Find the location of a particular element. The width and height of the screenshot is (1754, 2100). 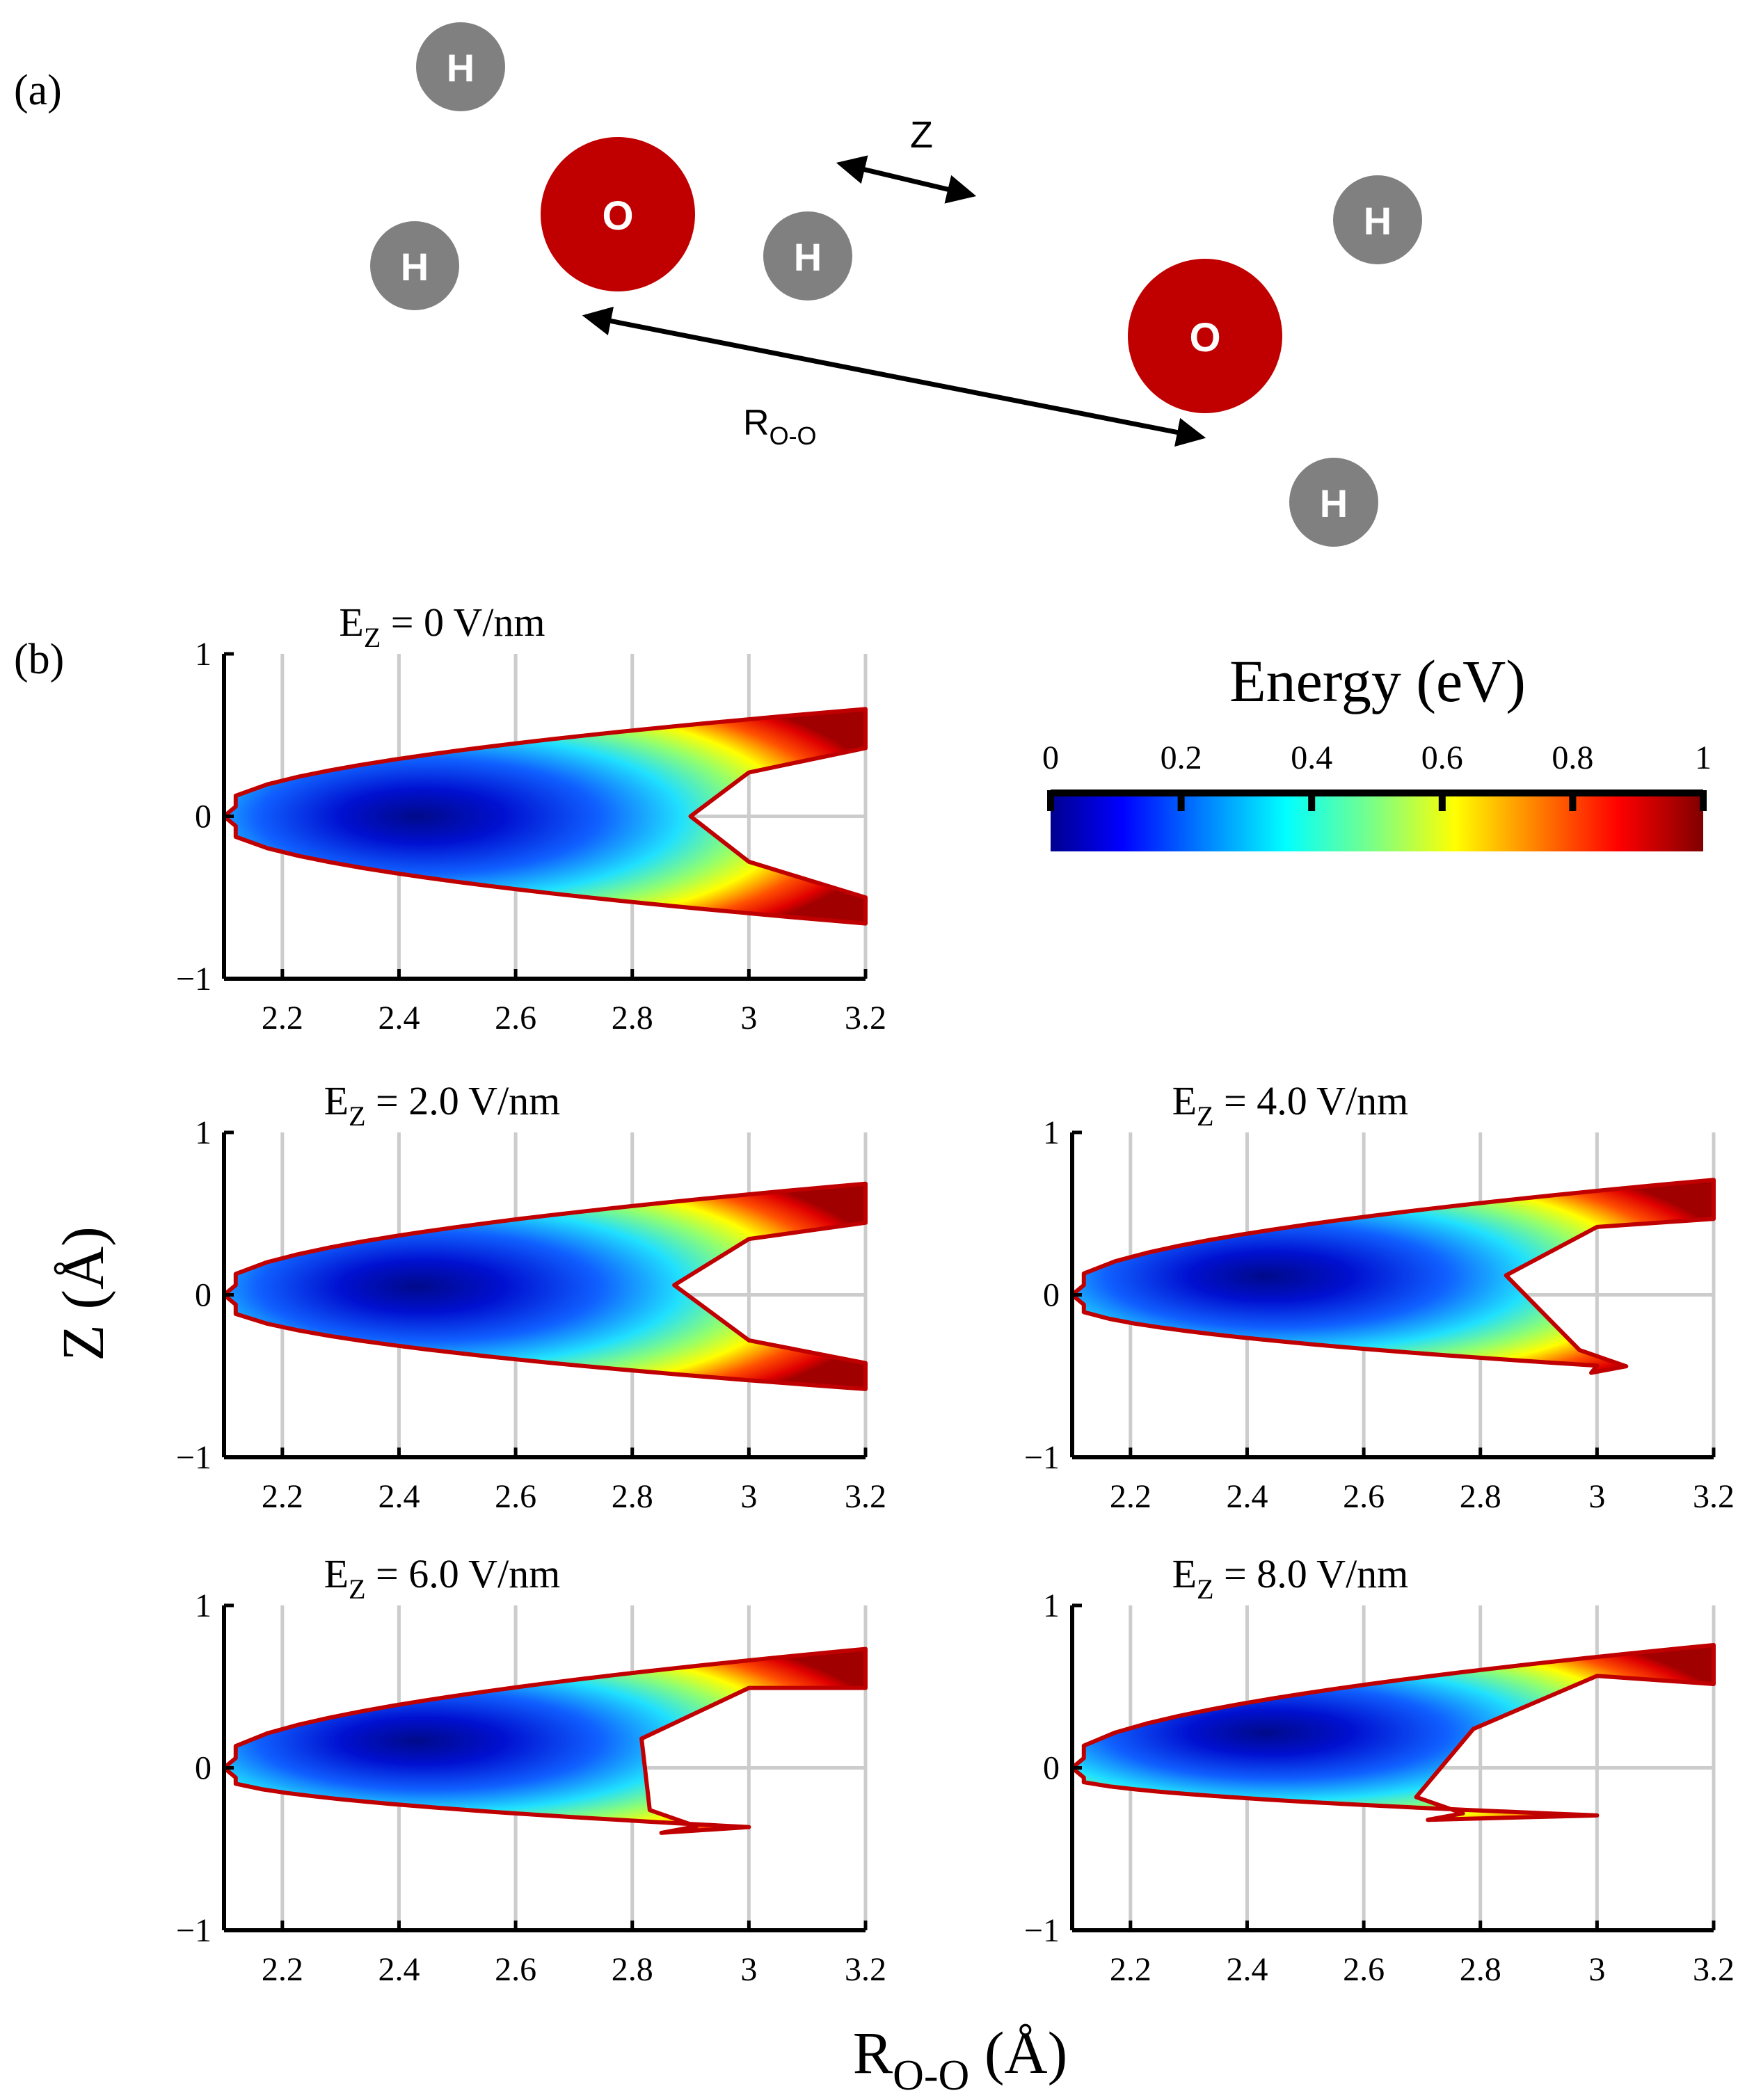

y-axis-label: Z (Å) is located at coordinates (82, 1293).